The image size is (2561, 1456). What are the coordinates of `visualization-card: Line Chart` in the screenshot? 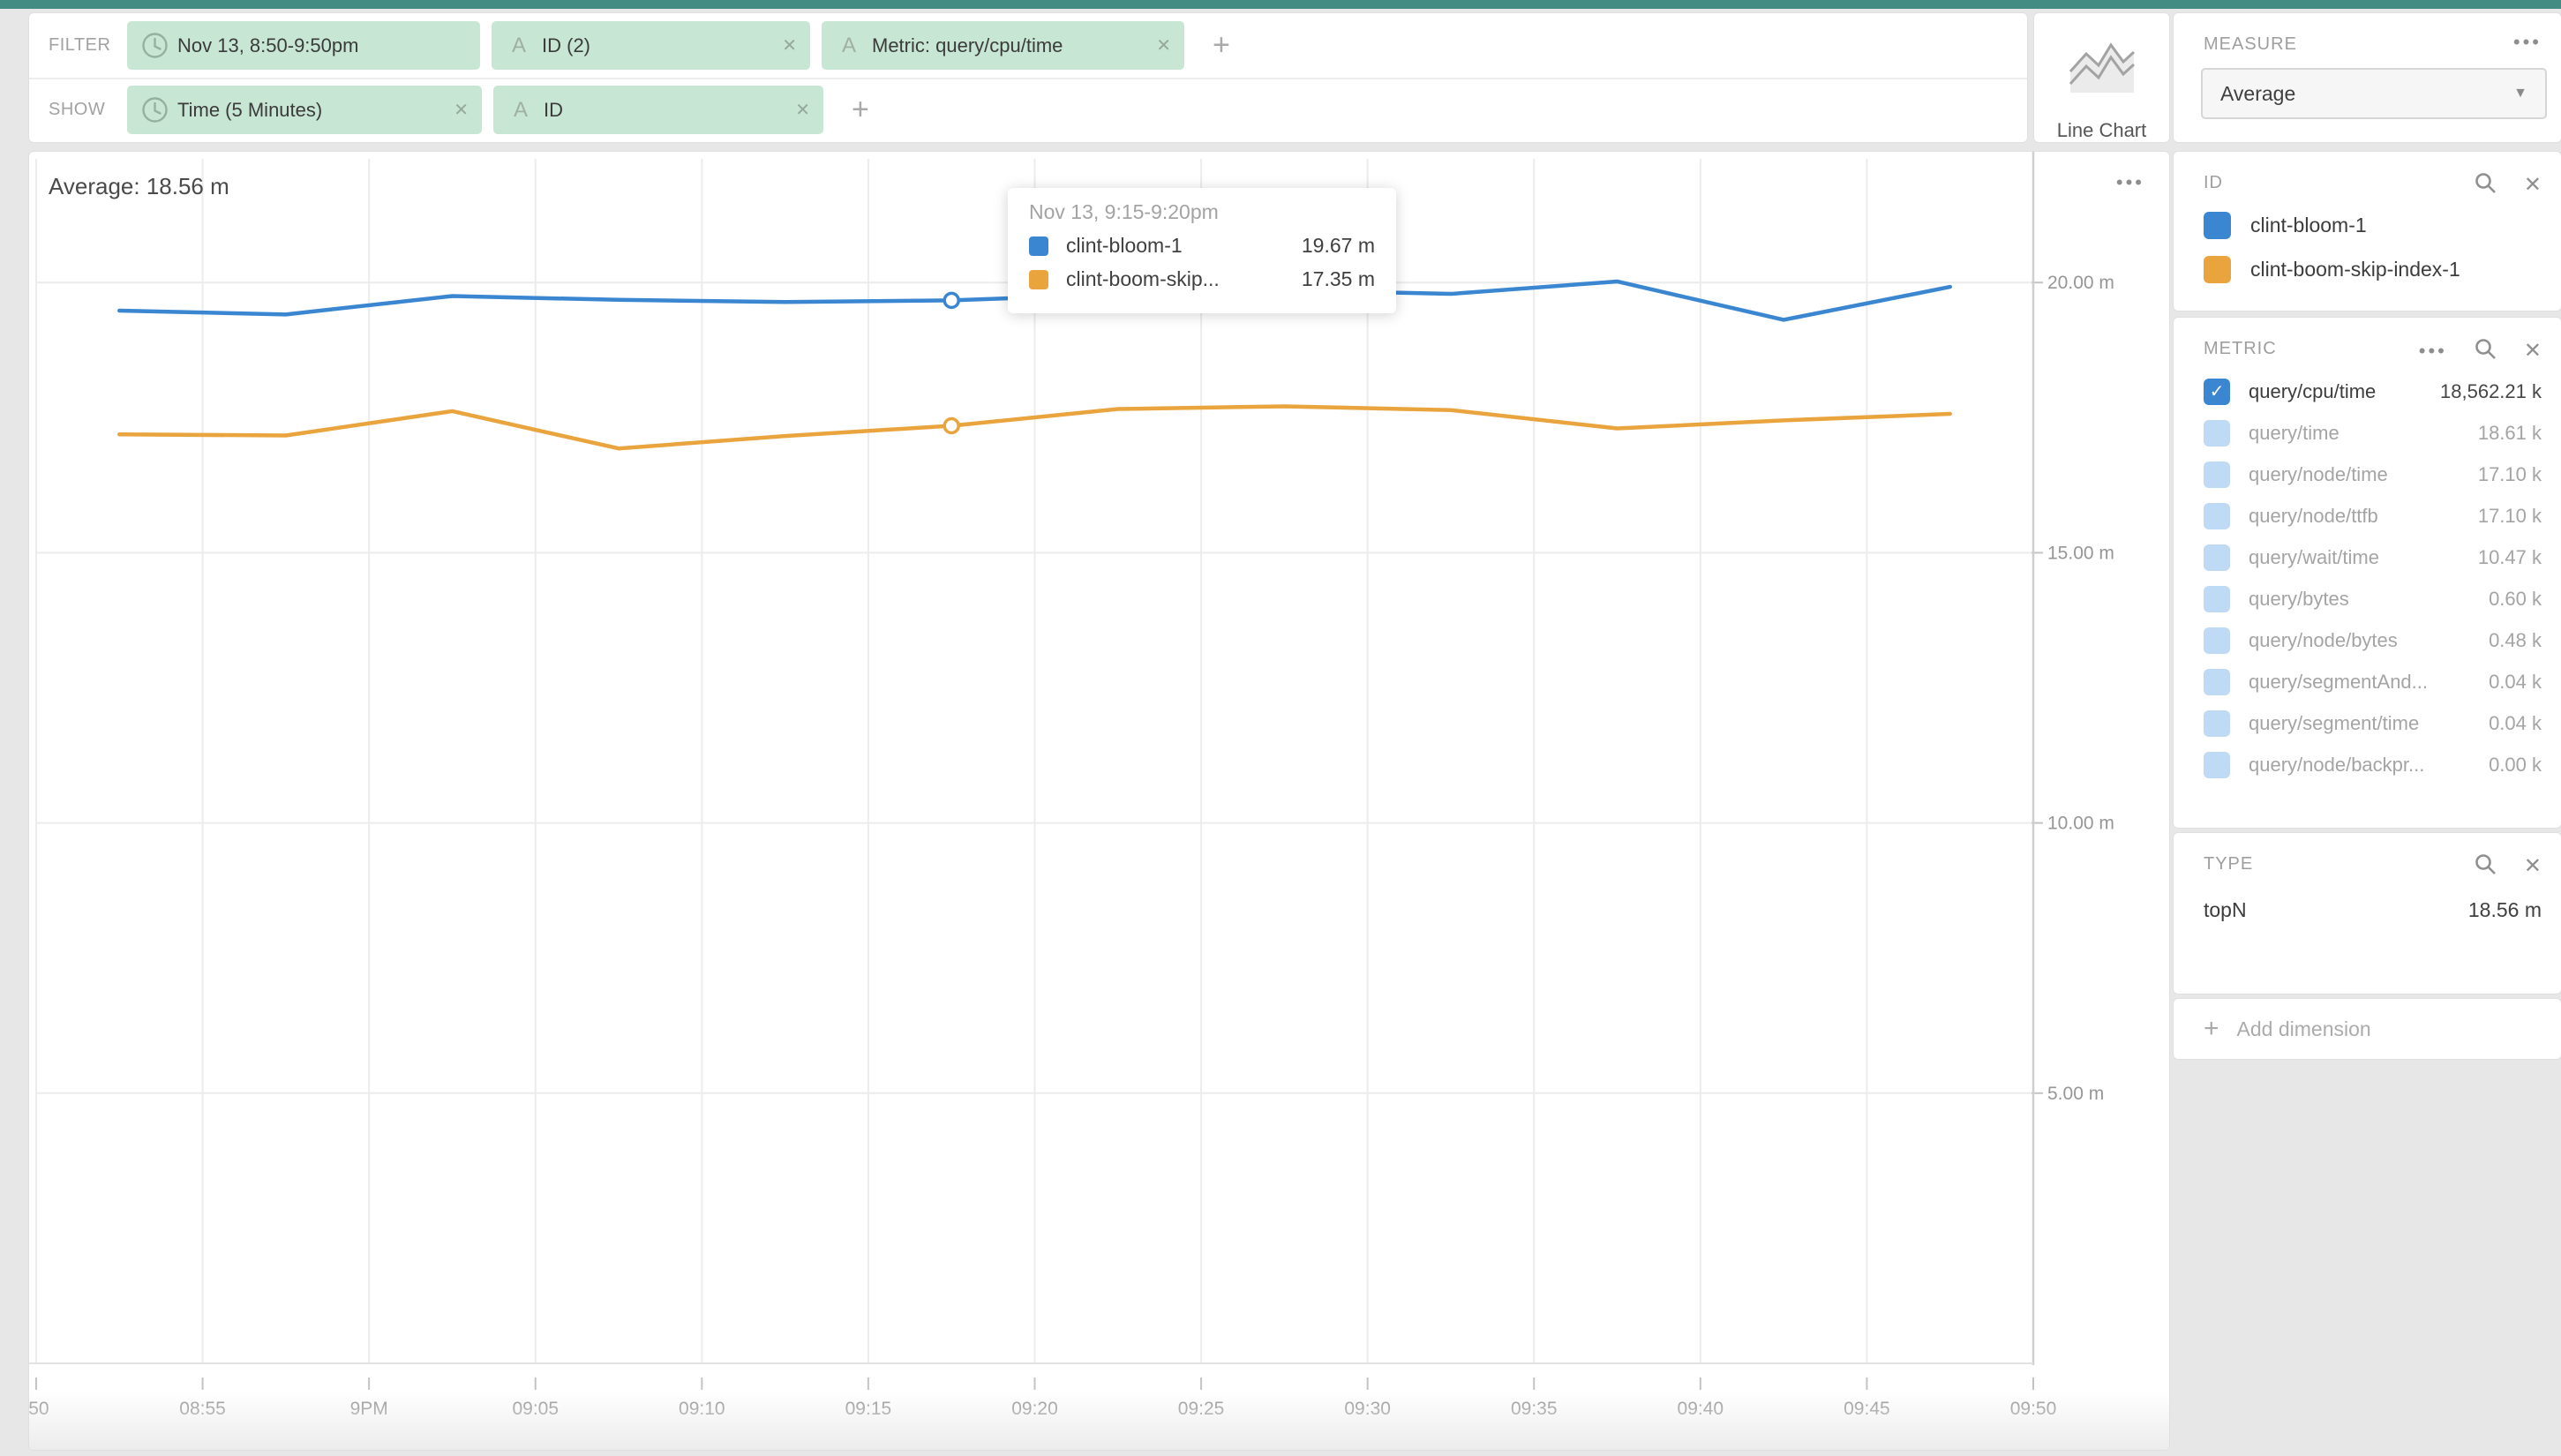 It's located at (2102, 77).